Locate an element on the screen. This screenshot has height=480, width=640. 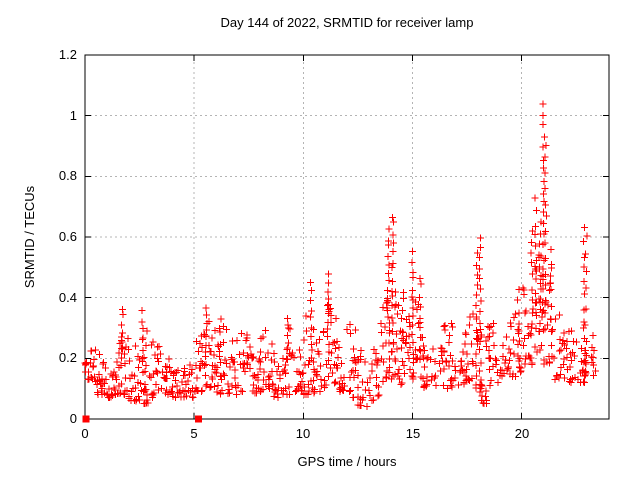
y-tick-label-0p6: 0.6 is located at coordinates (67, 236).